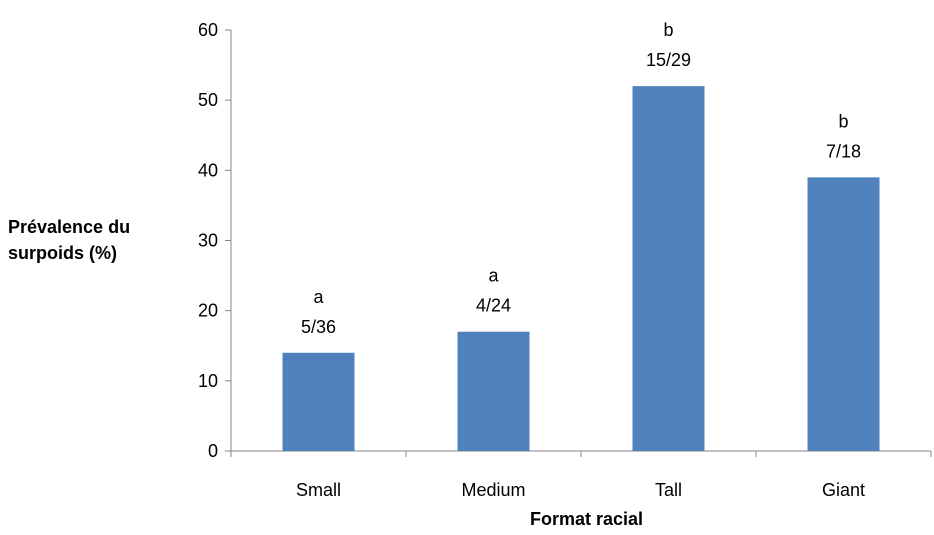  What do you see at coordinates (208, 100) in the screenshot?
I see `y-tick-label: 50` at bounding box center [208, 100].